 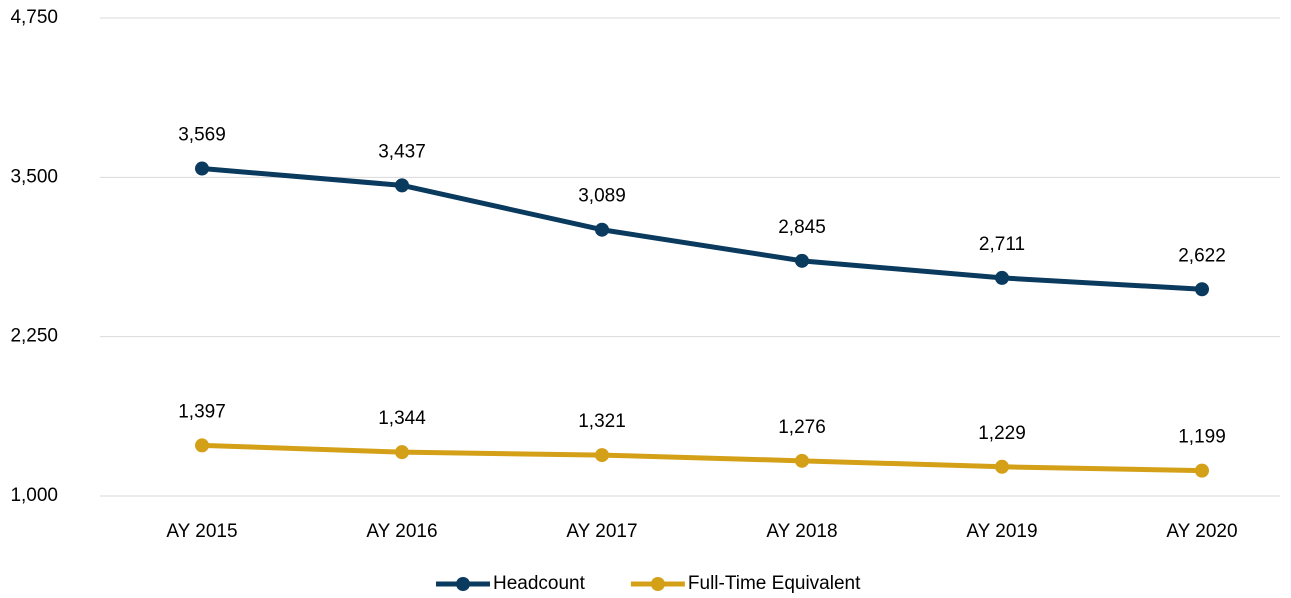 What do you see at coordinates (202, 411) in the screenshot?
I see `data-label: 1,397` at bounding box center [202, 411].